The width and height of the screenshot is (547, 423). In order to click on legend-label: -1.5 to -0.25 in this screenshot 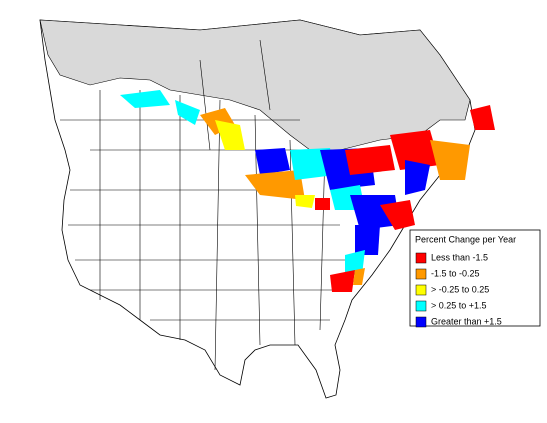, I will do `click(455, 273)`.